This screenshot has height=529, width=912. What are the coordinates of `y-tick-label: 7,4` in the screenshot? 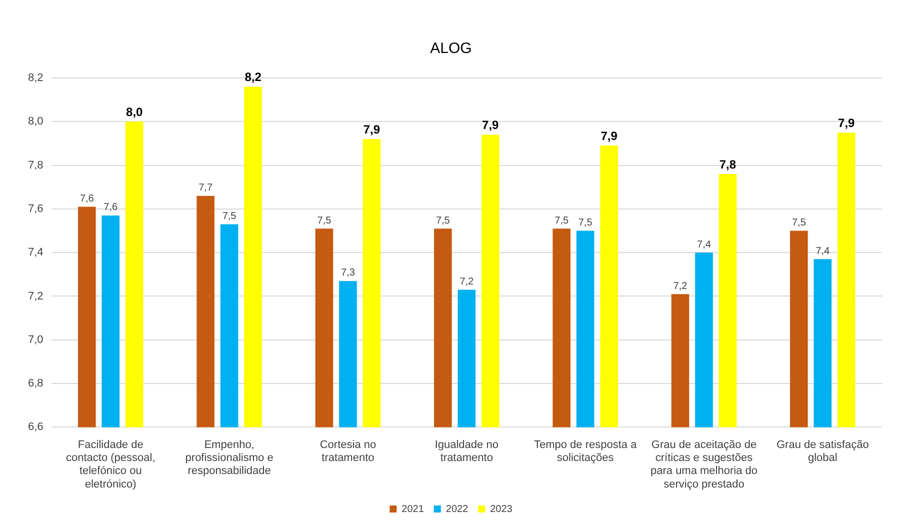 It's located at (36, 252).